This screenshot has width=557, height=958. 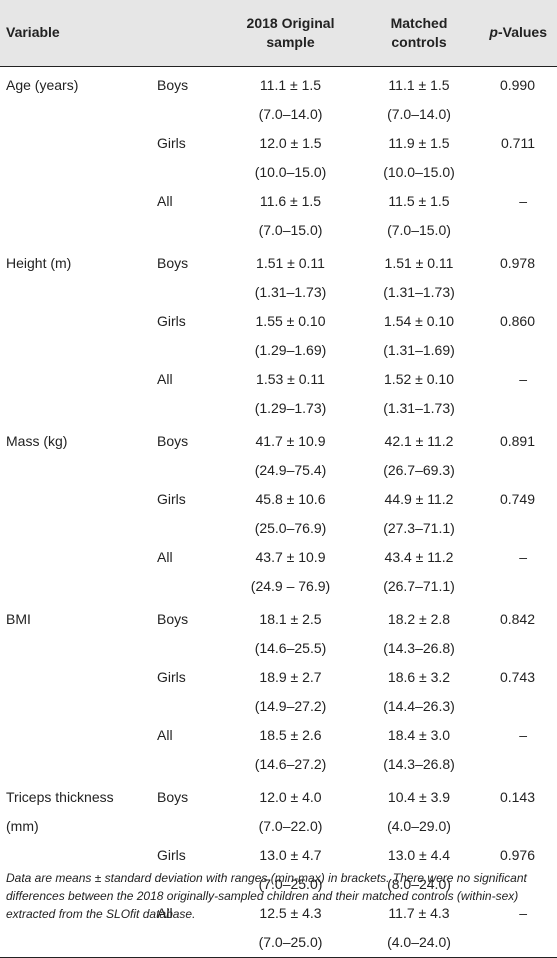 I want to click on variable-cell: BMI, so click(x=18, y=619).